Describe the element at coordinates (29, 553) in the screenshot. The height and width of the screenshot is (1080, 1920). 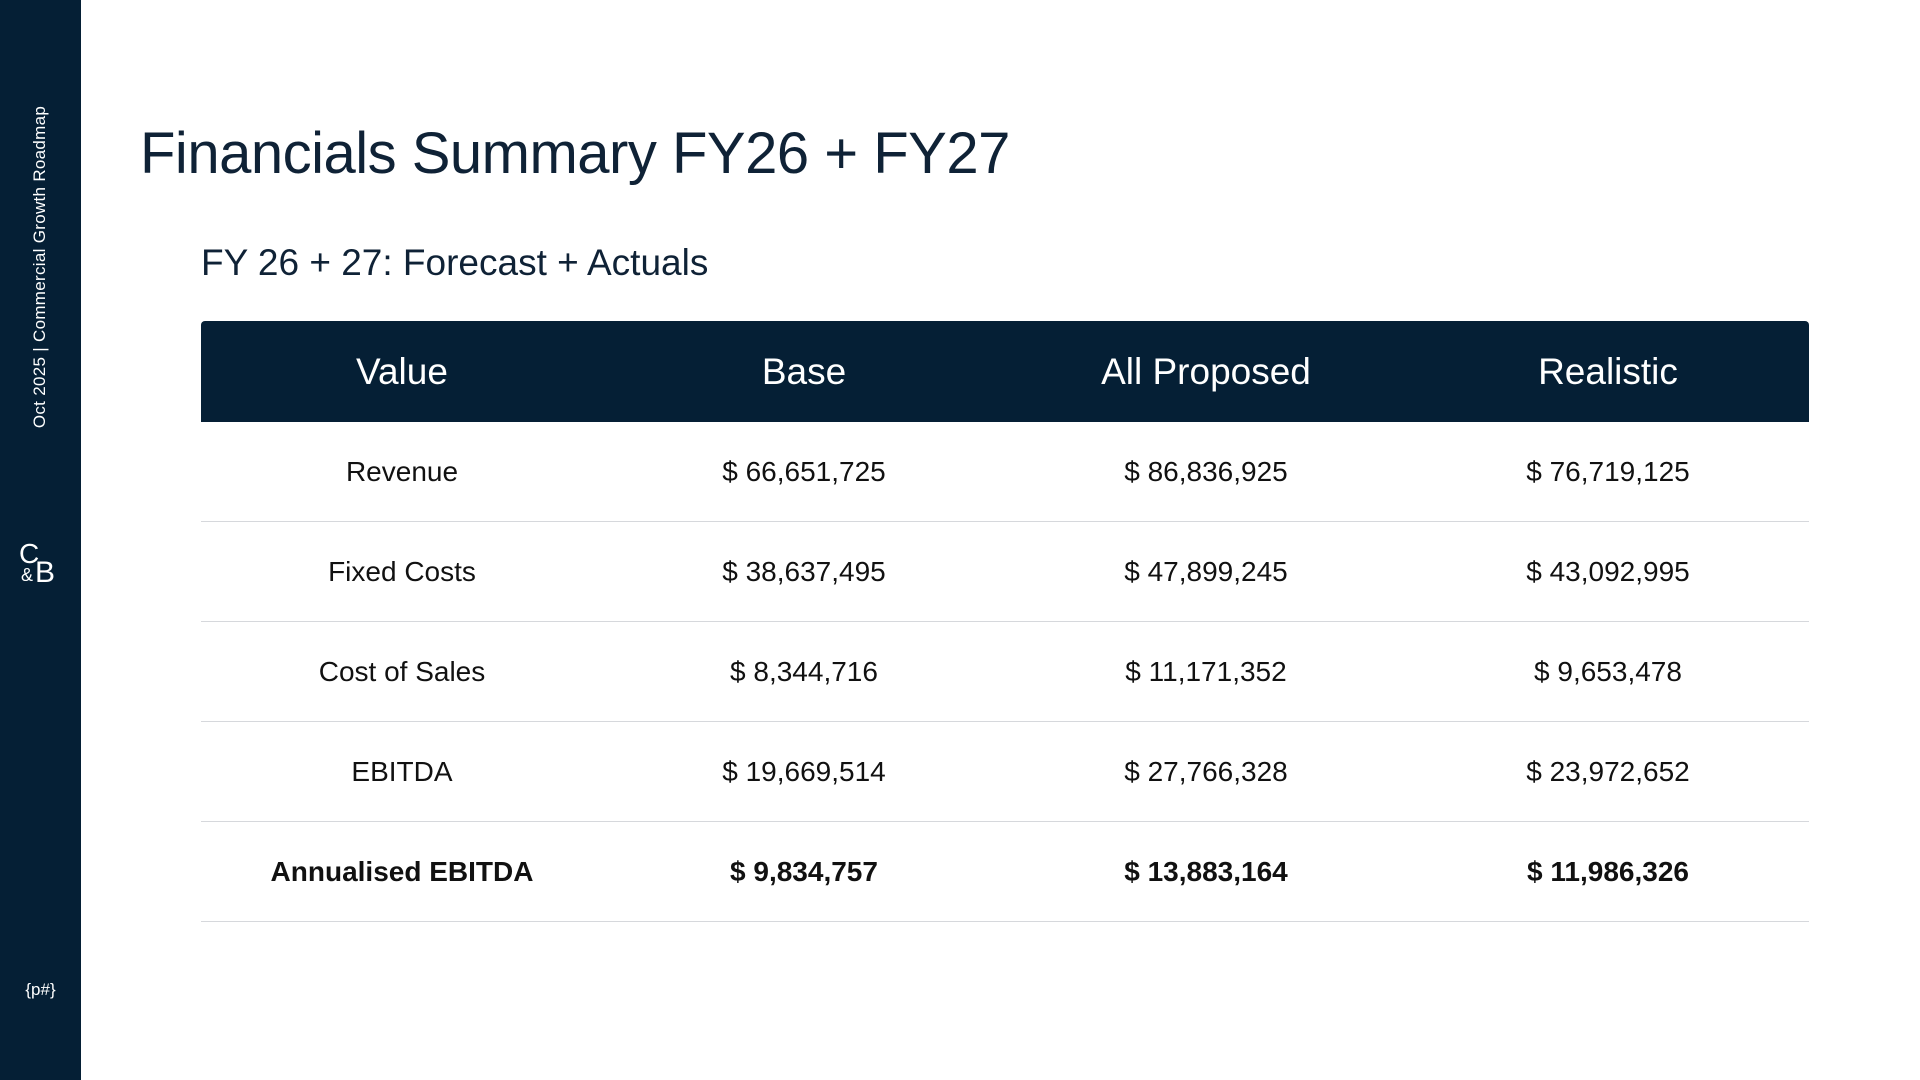
I see `logo-letter-c: C` at that location.